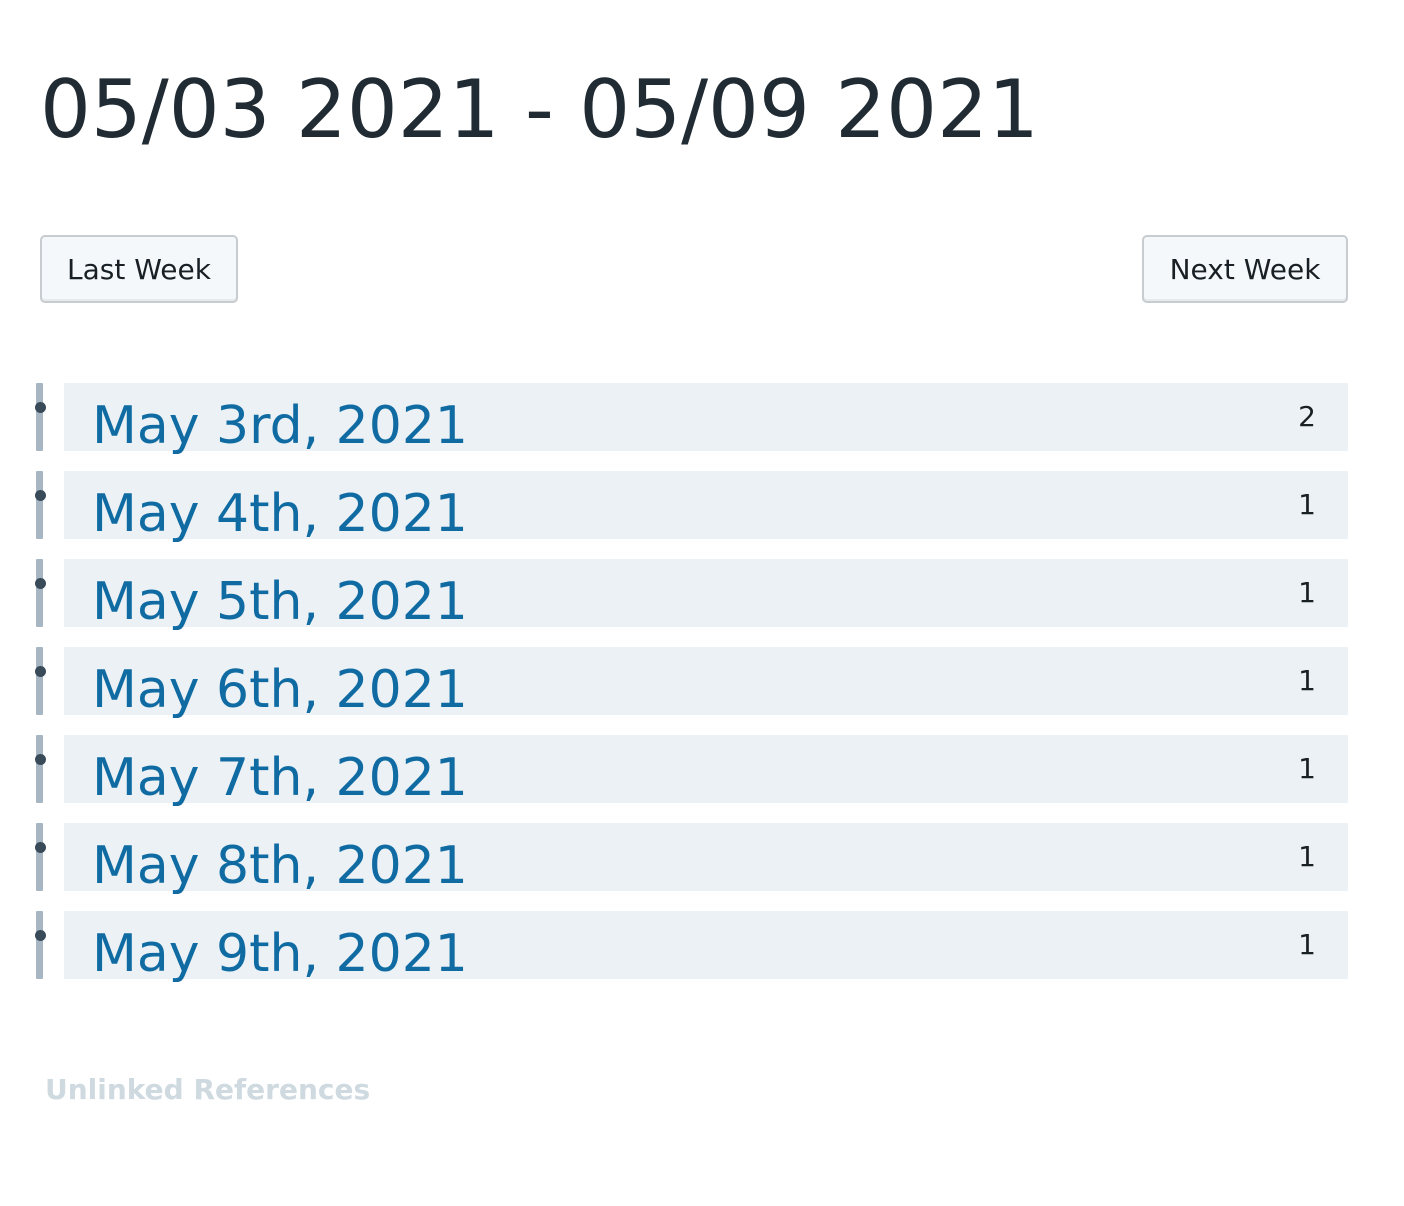  I want to click on reference-title-link: May 6th, 2021, so click(280, 690).